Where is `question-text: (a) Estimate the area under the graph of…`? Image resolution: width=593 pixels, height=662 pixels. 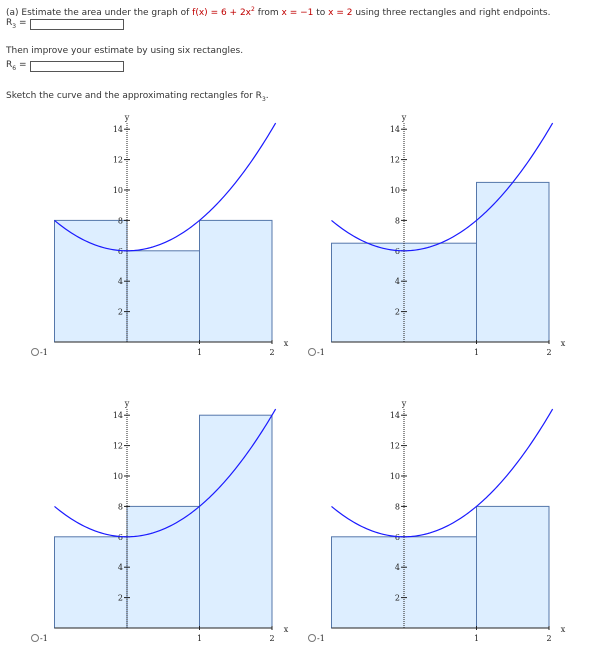
question-text: (a) Estimate the area under the graph of… is located at coordinates (278, 12).